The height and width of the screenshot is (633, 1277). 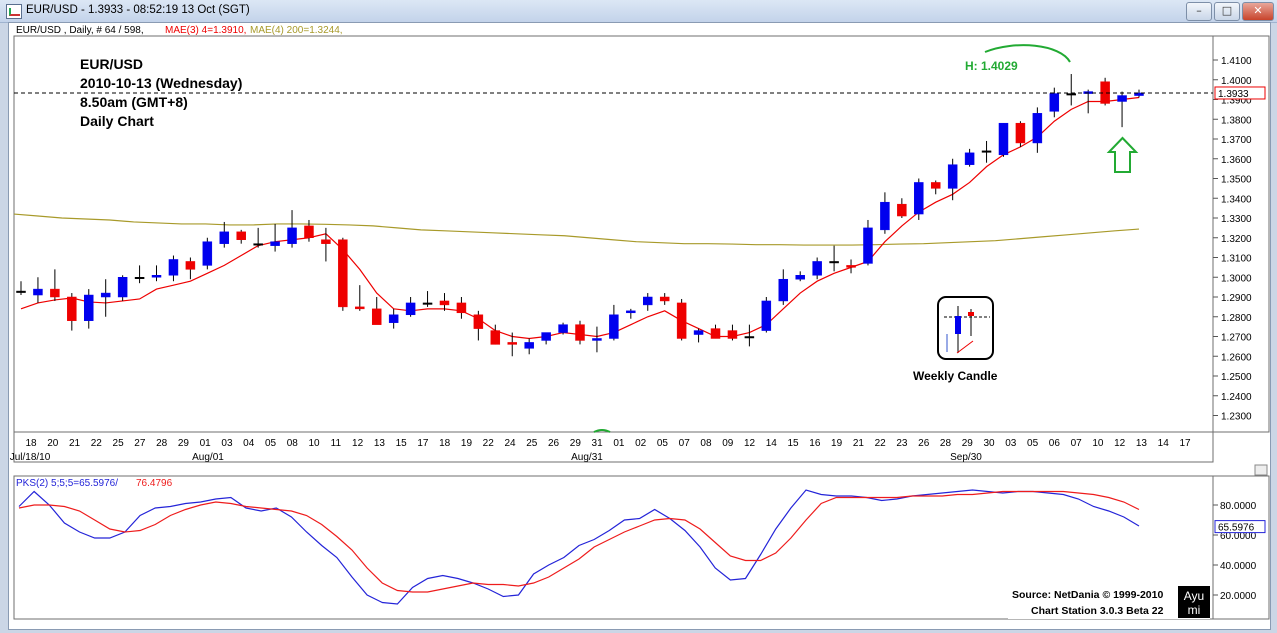 I want to click on price-tick-label: 1.3100, so click(x=1236, y=259).